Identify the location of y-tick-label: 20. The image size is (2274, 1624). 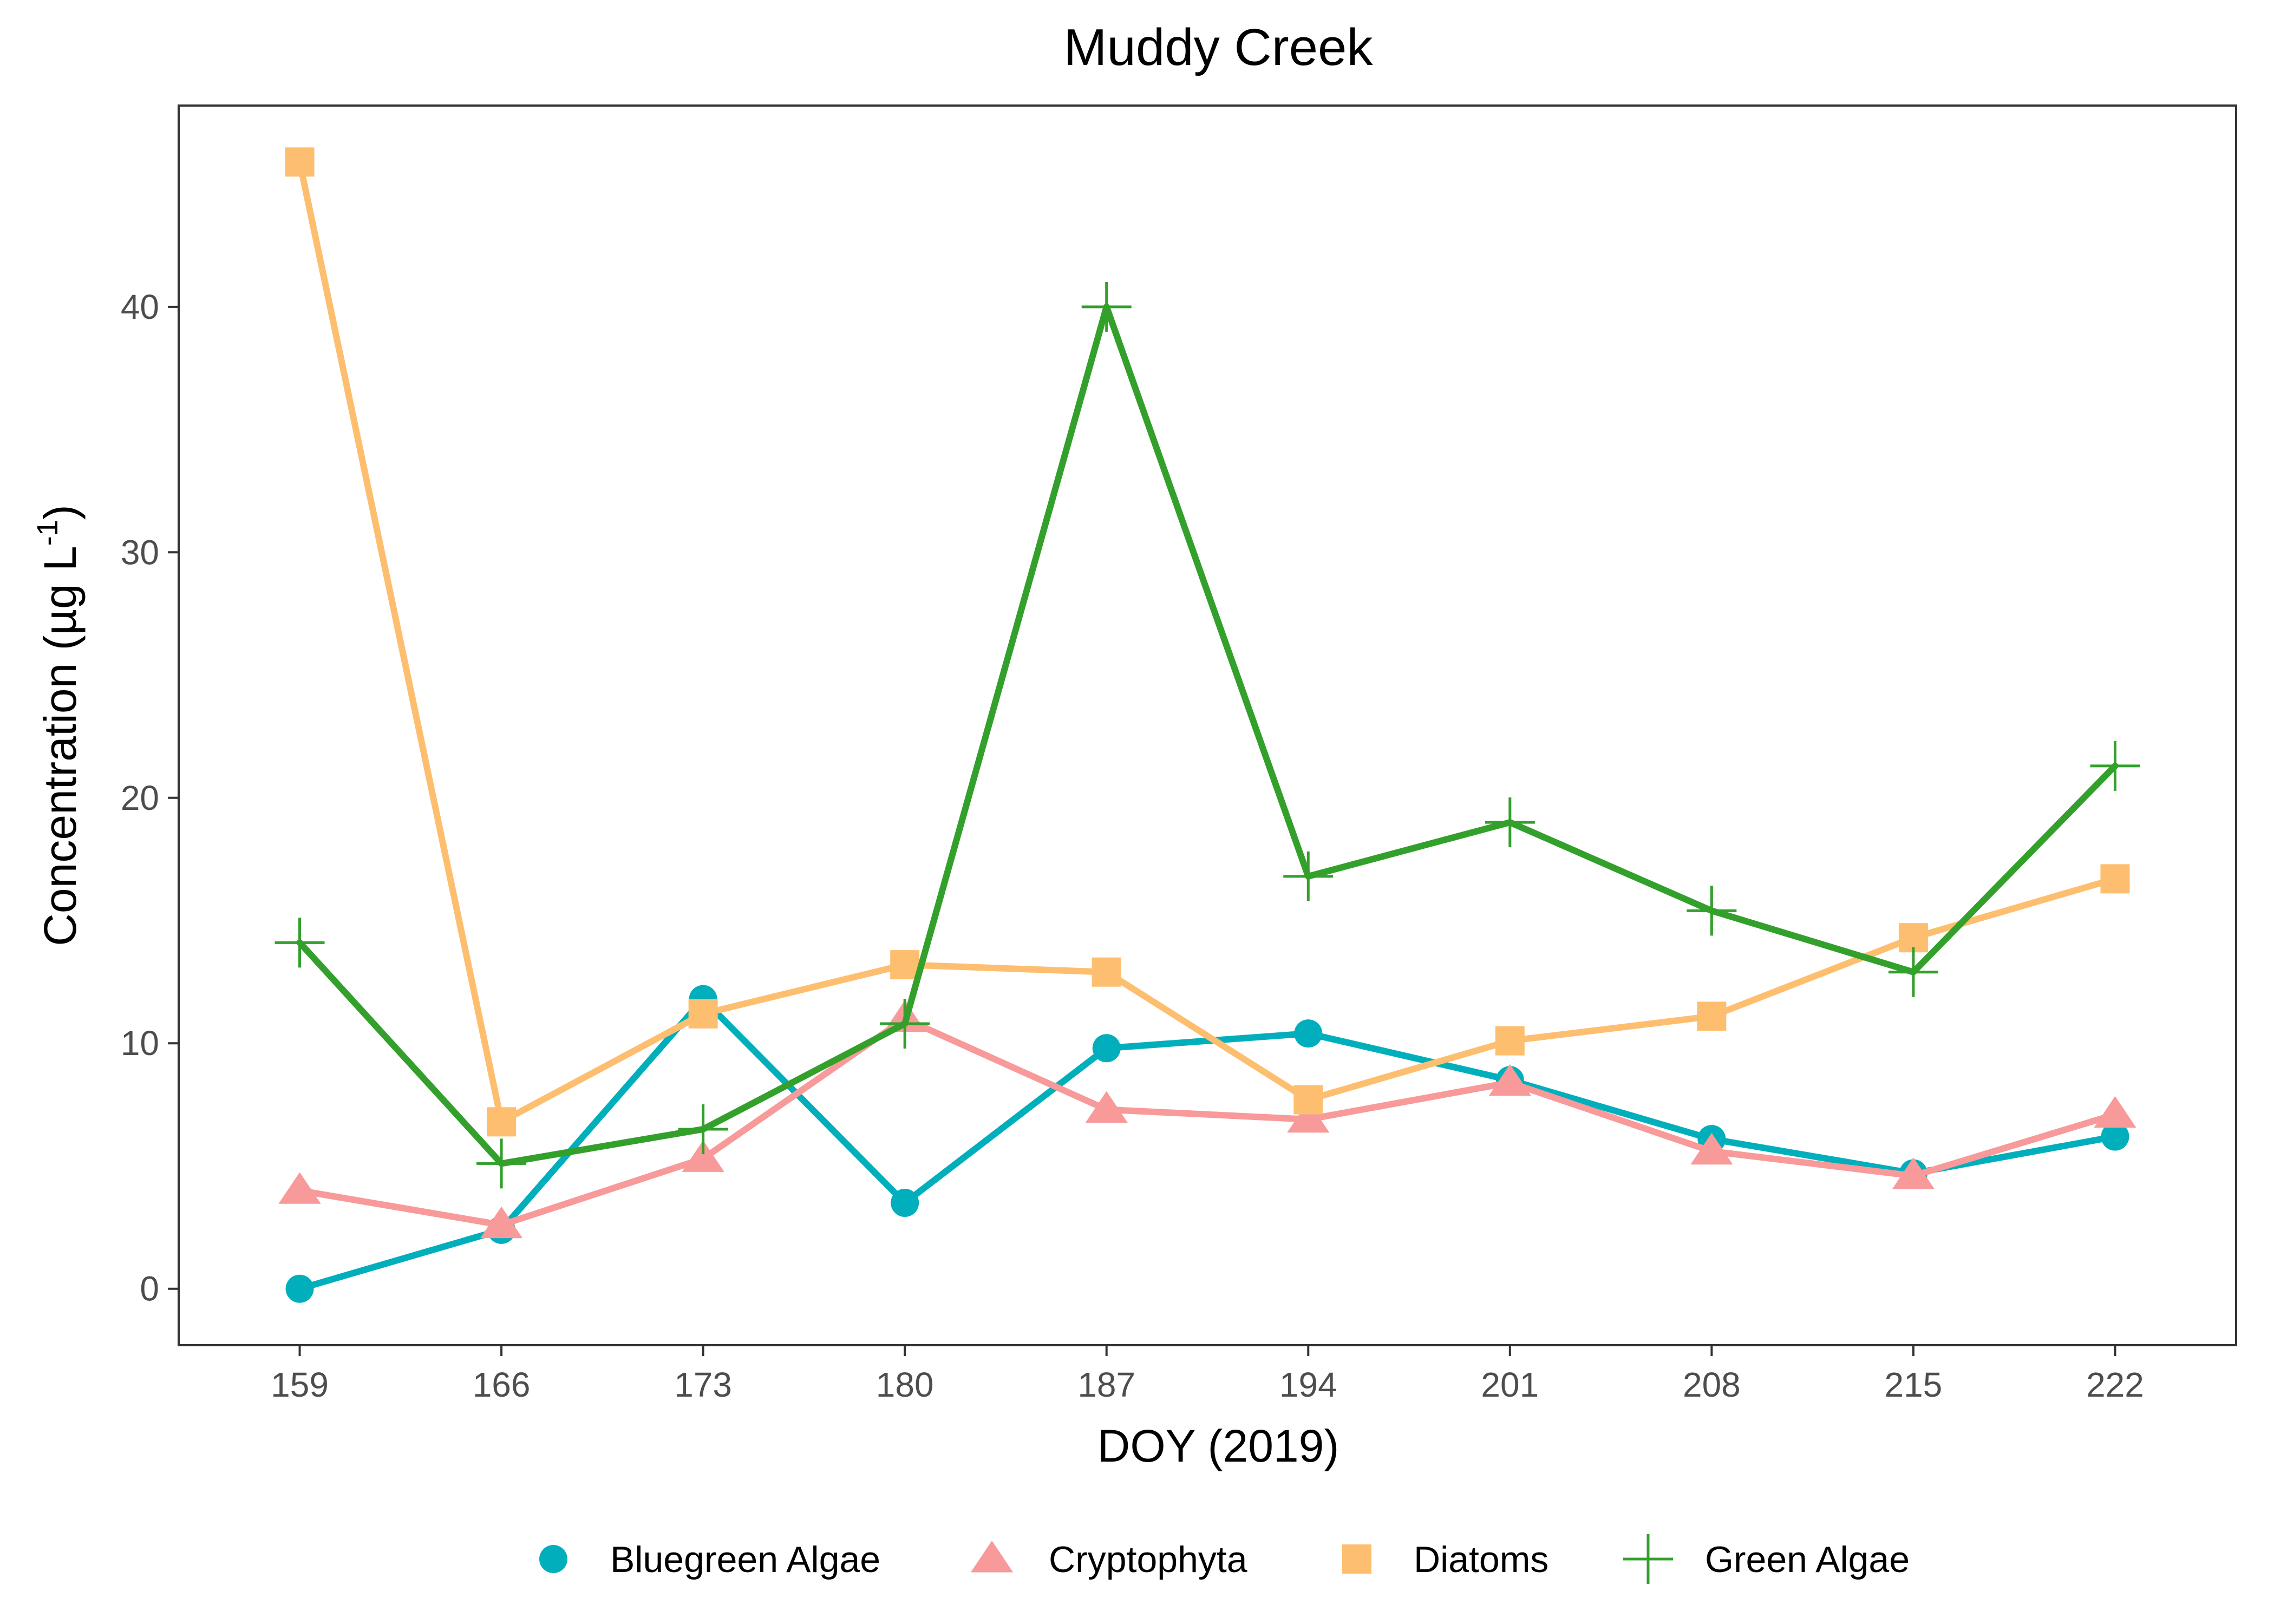
(140, 797).